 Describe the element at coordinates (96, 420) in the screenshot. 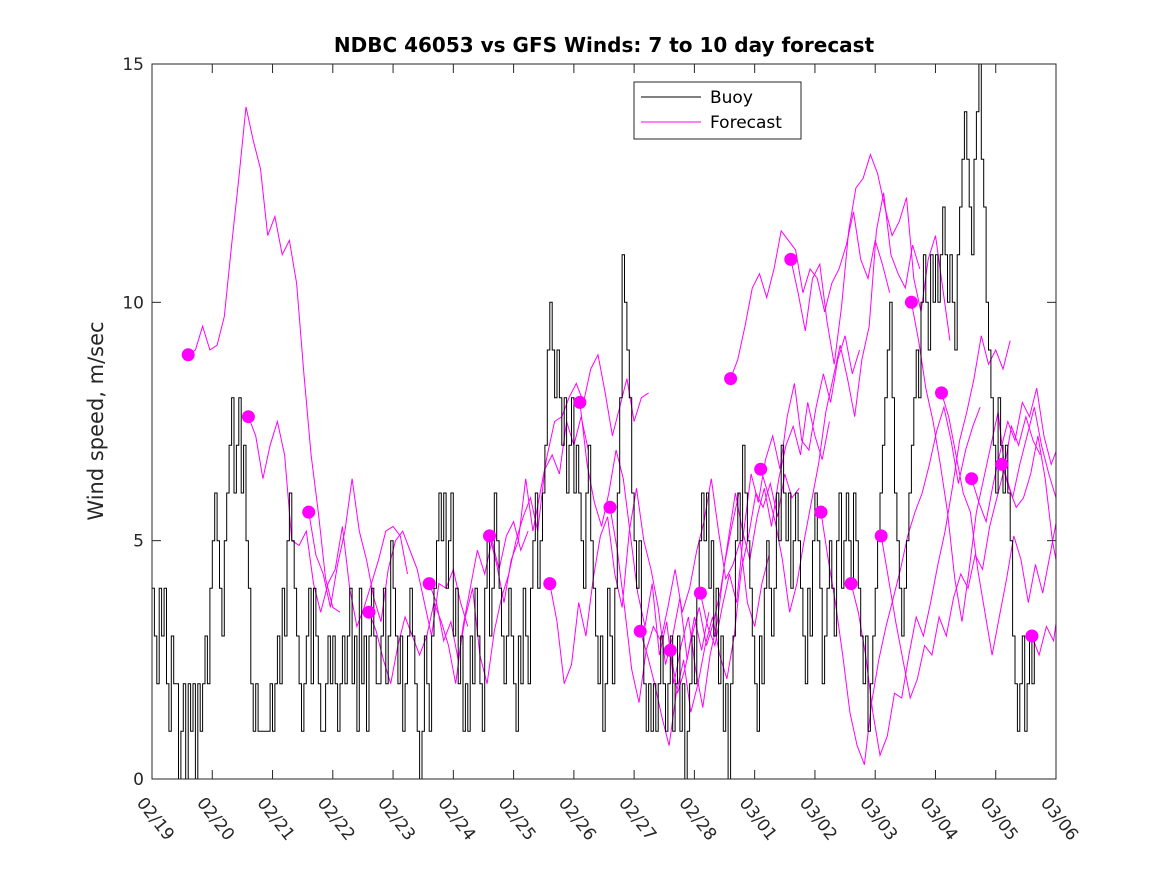

I see `y-axis-label: Wind speed, m/sec` at that location.